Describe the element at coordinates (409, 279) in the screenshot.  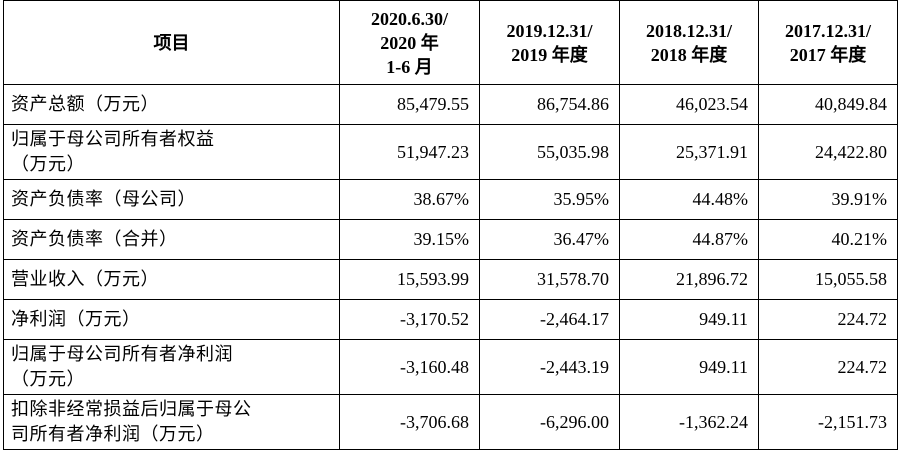
I see `cell-value: 15,593.99` at that location.